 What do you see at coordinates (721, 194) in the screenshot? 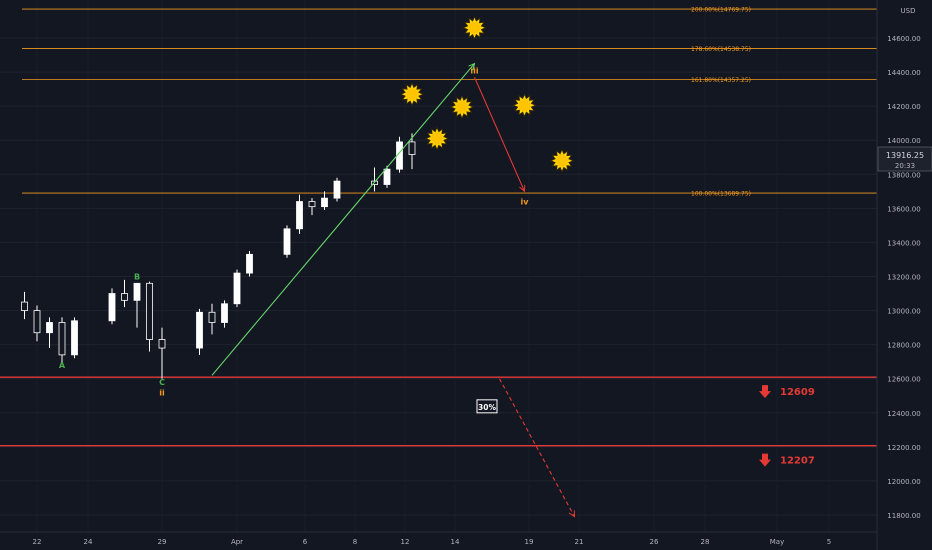
I see `fib-label: 100.00%(13689.75)` at bounding box center [721, 194].